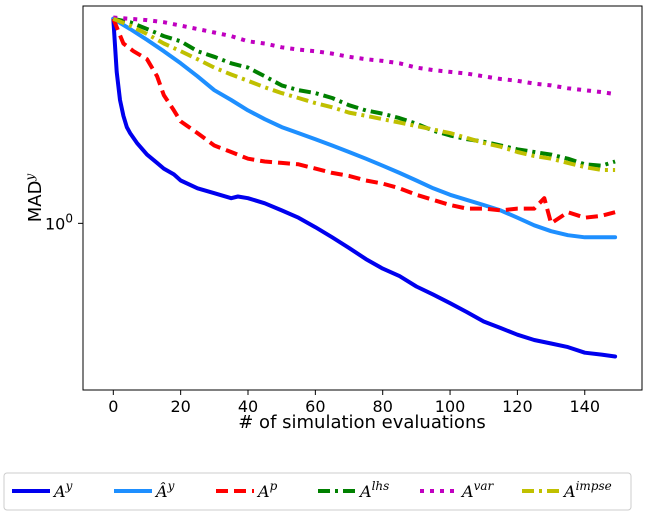 The width and height of the screenshot is (648, 517). Describe the element at coordinates (373, 490) in the screenshot. I see `legend-label-3: Alhs` at that location.